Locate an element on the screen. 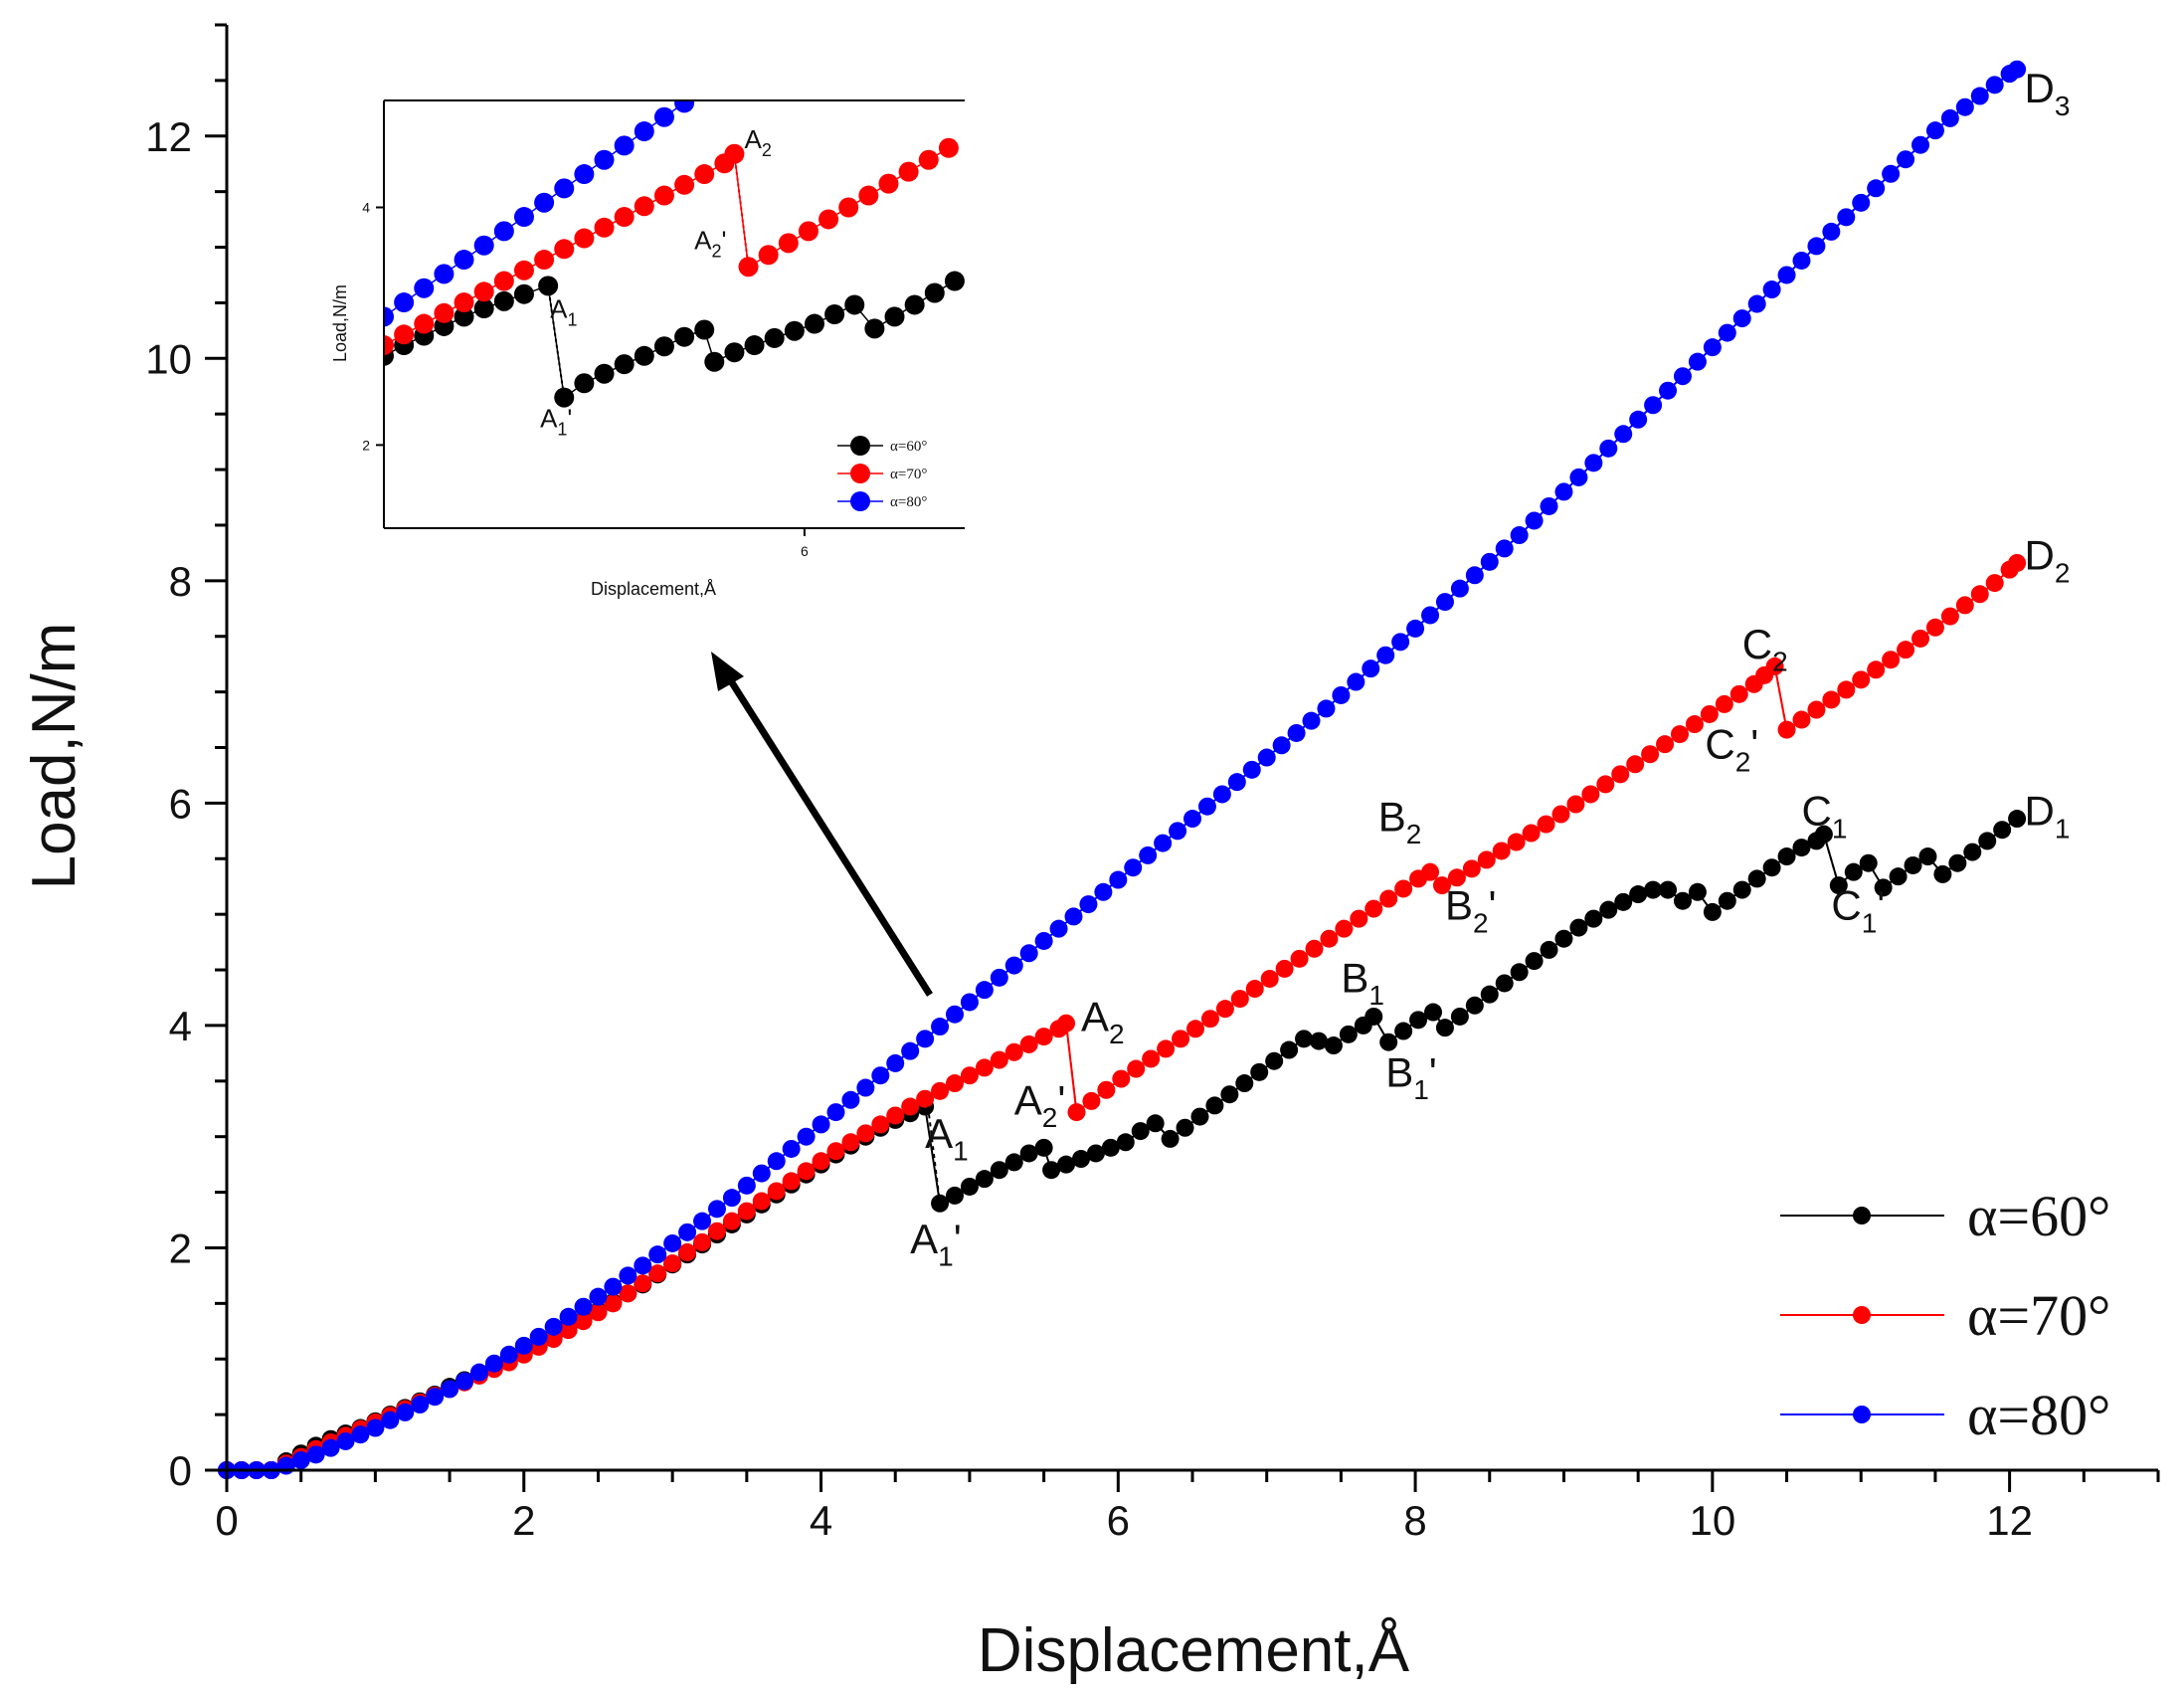 This screenshot has height=1695, width=2184. inset-legend-item: α=80° is located at coordinates (882, 501).